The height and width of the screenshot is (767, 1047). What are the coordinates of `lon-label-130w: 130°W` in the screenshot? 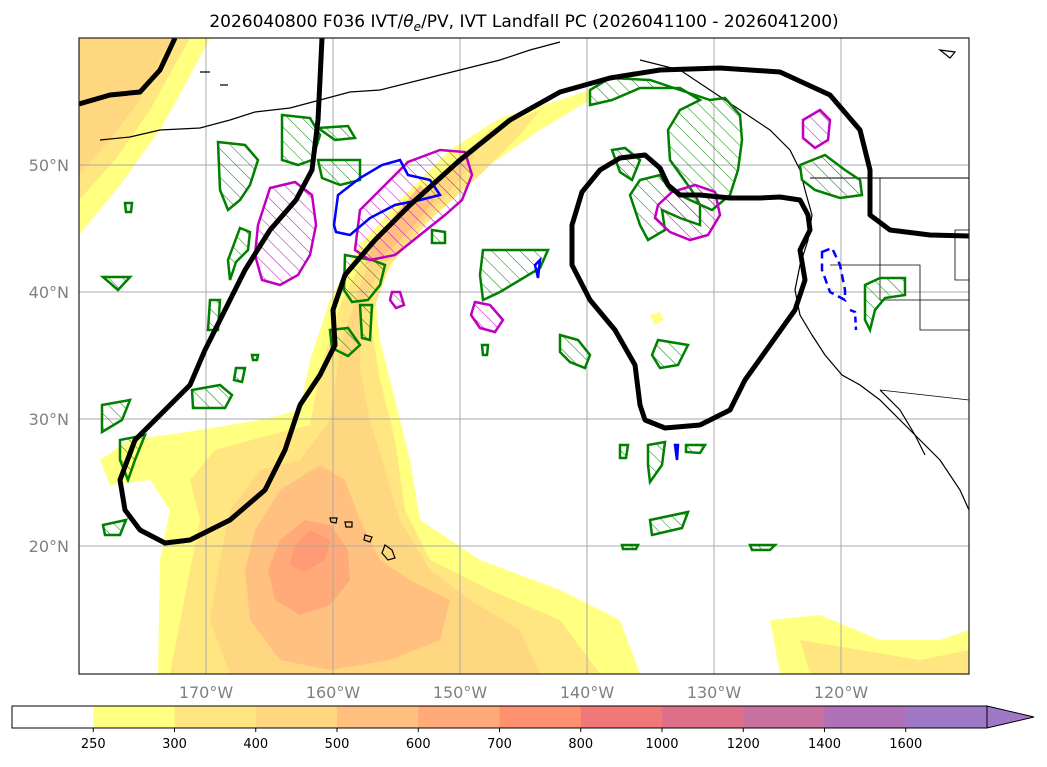 It's located at (714, 692).